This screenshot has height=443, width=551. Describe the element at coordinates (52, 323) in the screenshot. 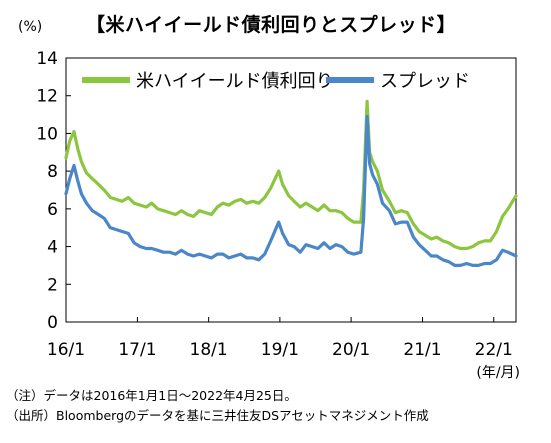

I see `y-tick-label: 0` at that location.